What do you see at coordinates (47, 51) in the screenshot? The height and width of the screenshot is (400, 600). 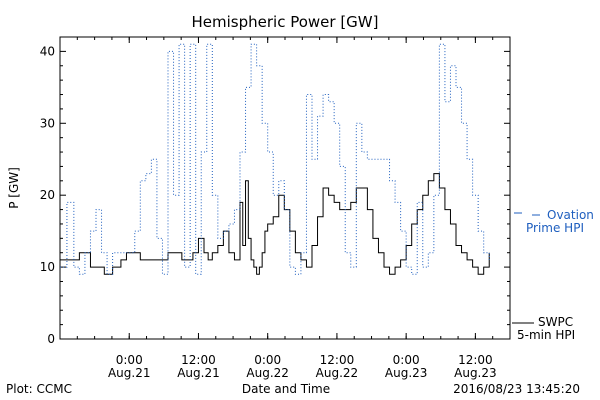 I see `y-tick-label: 40` at bounding box center [47, 51].